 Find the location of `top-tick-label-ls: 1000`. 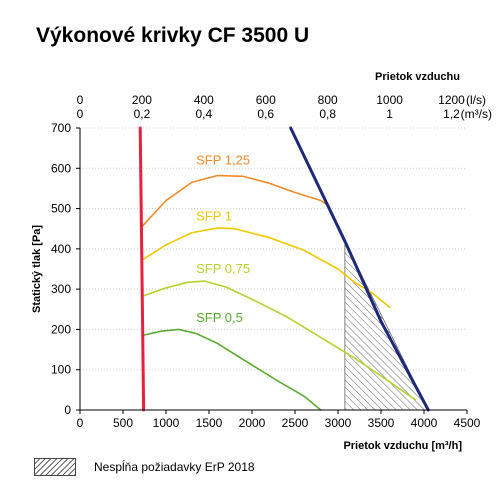

top-tick-label-ls: 1000 is located at coordinates (389, 100).